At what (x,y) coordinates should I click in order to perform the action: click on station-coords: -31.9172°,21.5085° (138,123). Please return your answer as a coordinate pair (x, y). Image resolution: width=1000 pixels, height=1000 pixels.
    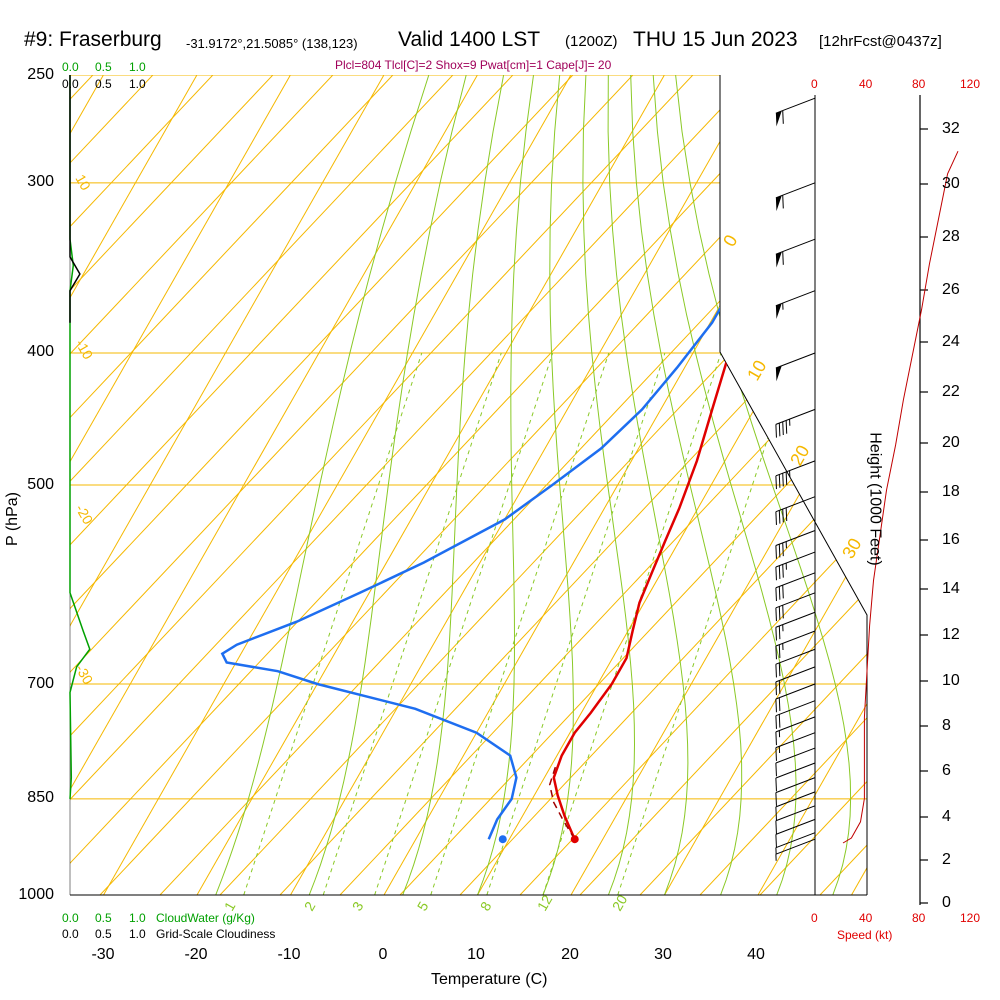
    Looking at the image, I should click on (272, 43).